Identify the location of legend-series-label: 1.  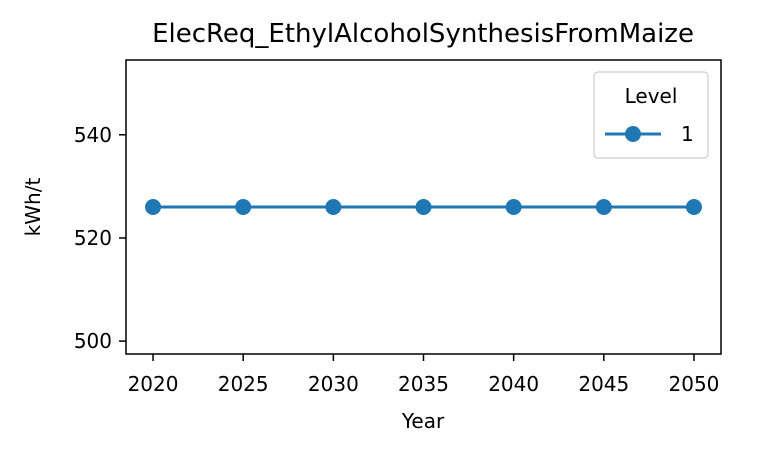
(687, 134).